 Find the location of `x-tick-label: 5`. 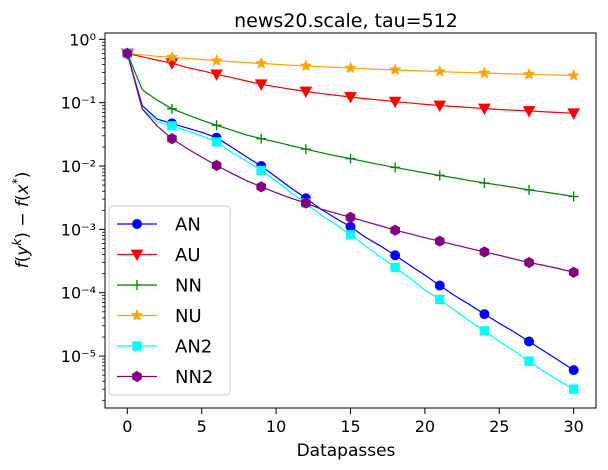

x-tick-label: 5 is located at coordinates (202, 426).